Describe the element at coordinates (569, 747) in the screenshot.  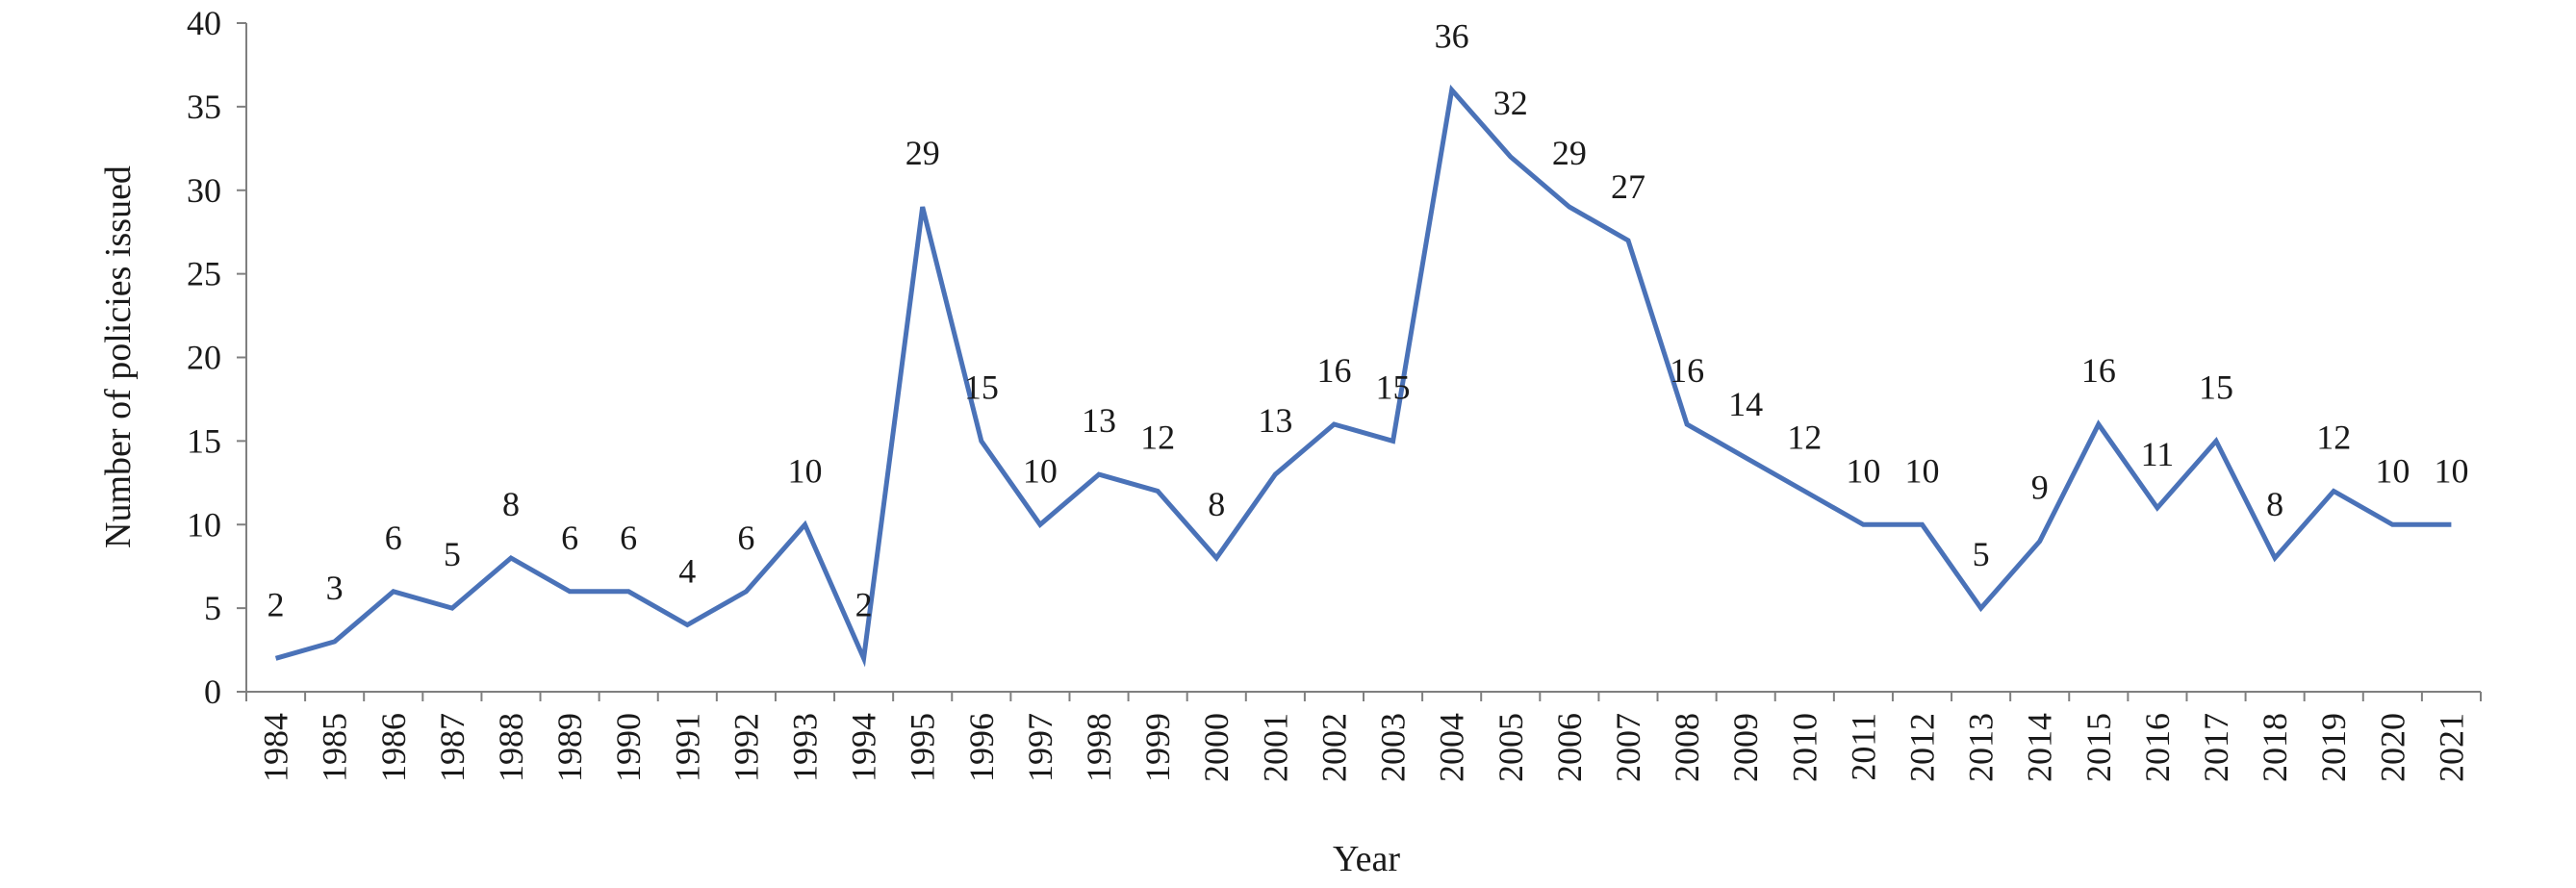
I see `x-tick-label: 1989` at that location.